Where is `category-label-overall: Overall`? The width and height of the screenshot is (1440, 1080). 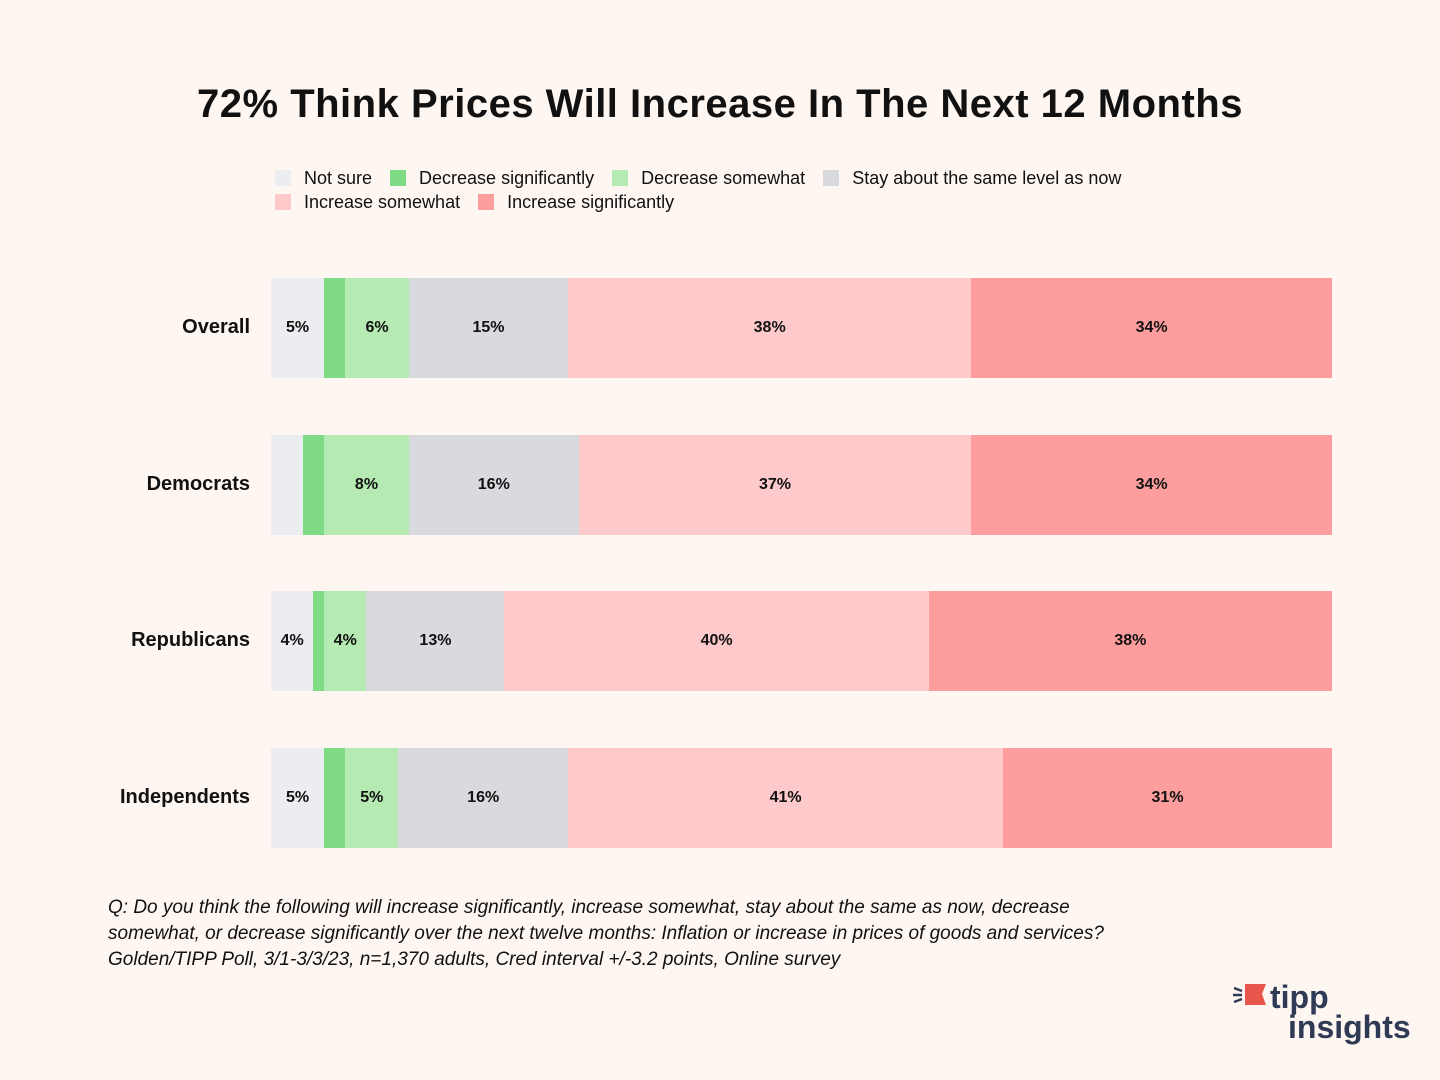 category-label-overall: Overall is located at coordinates (216, 327).